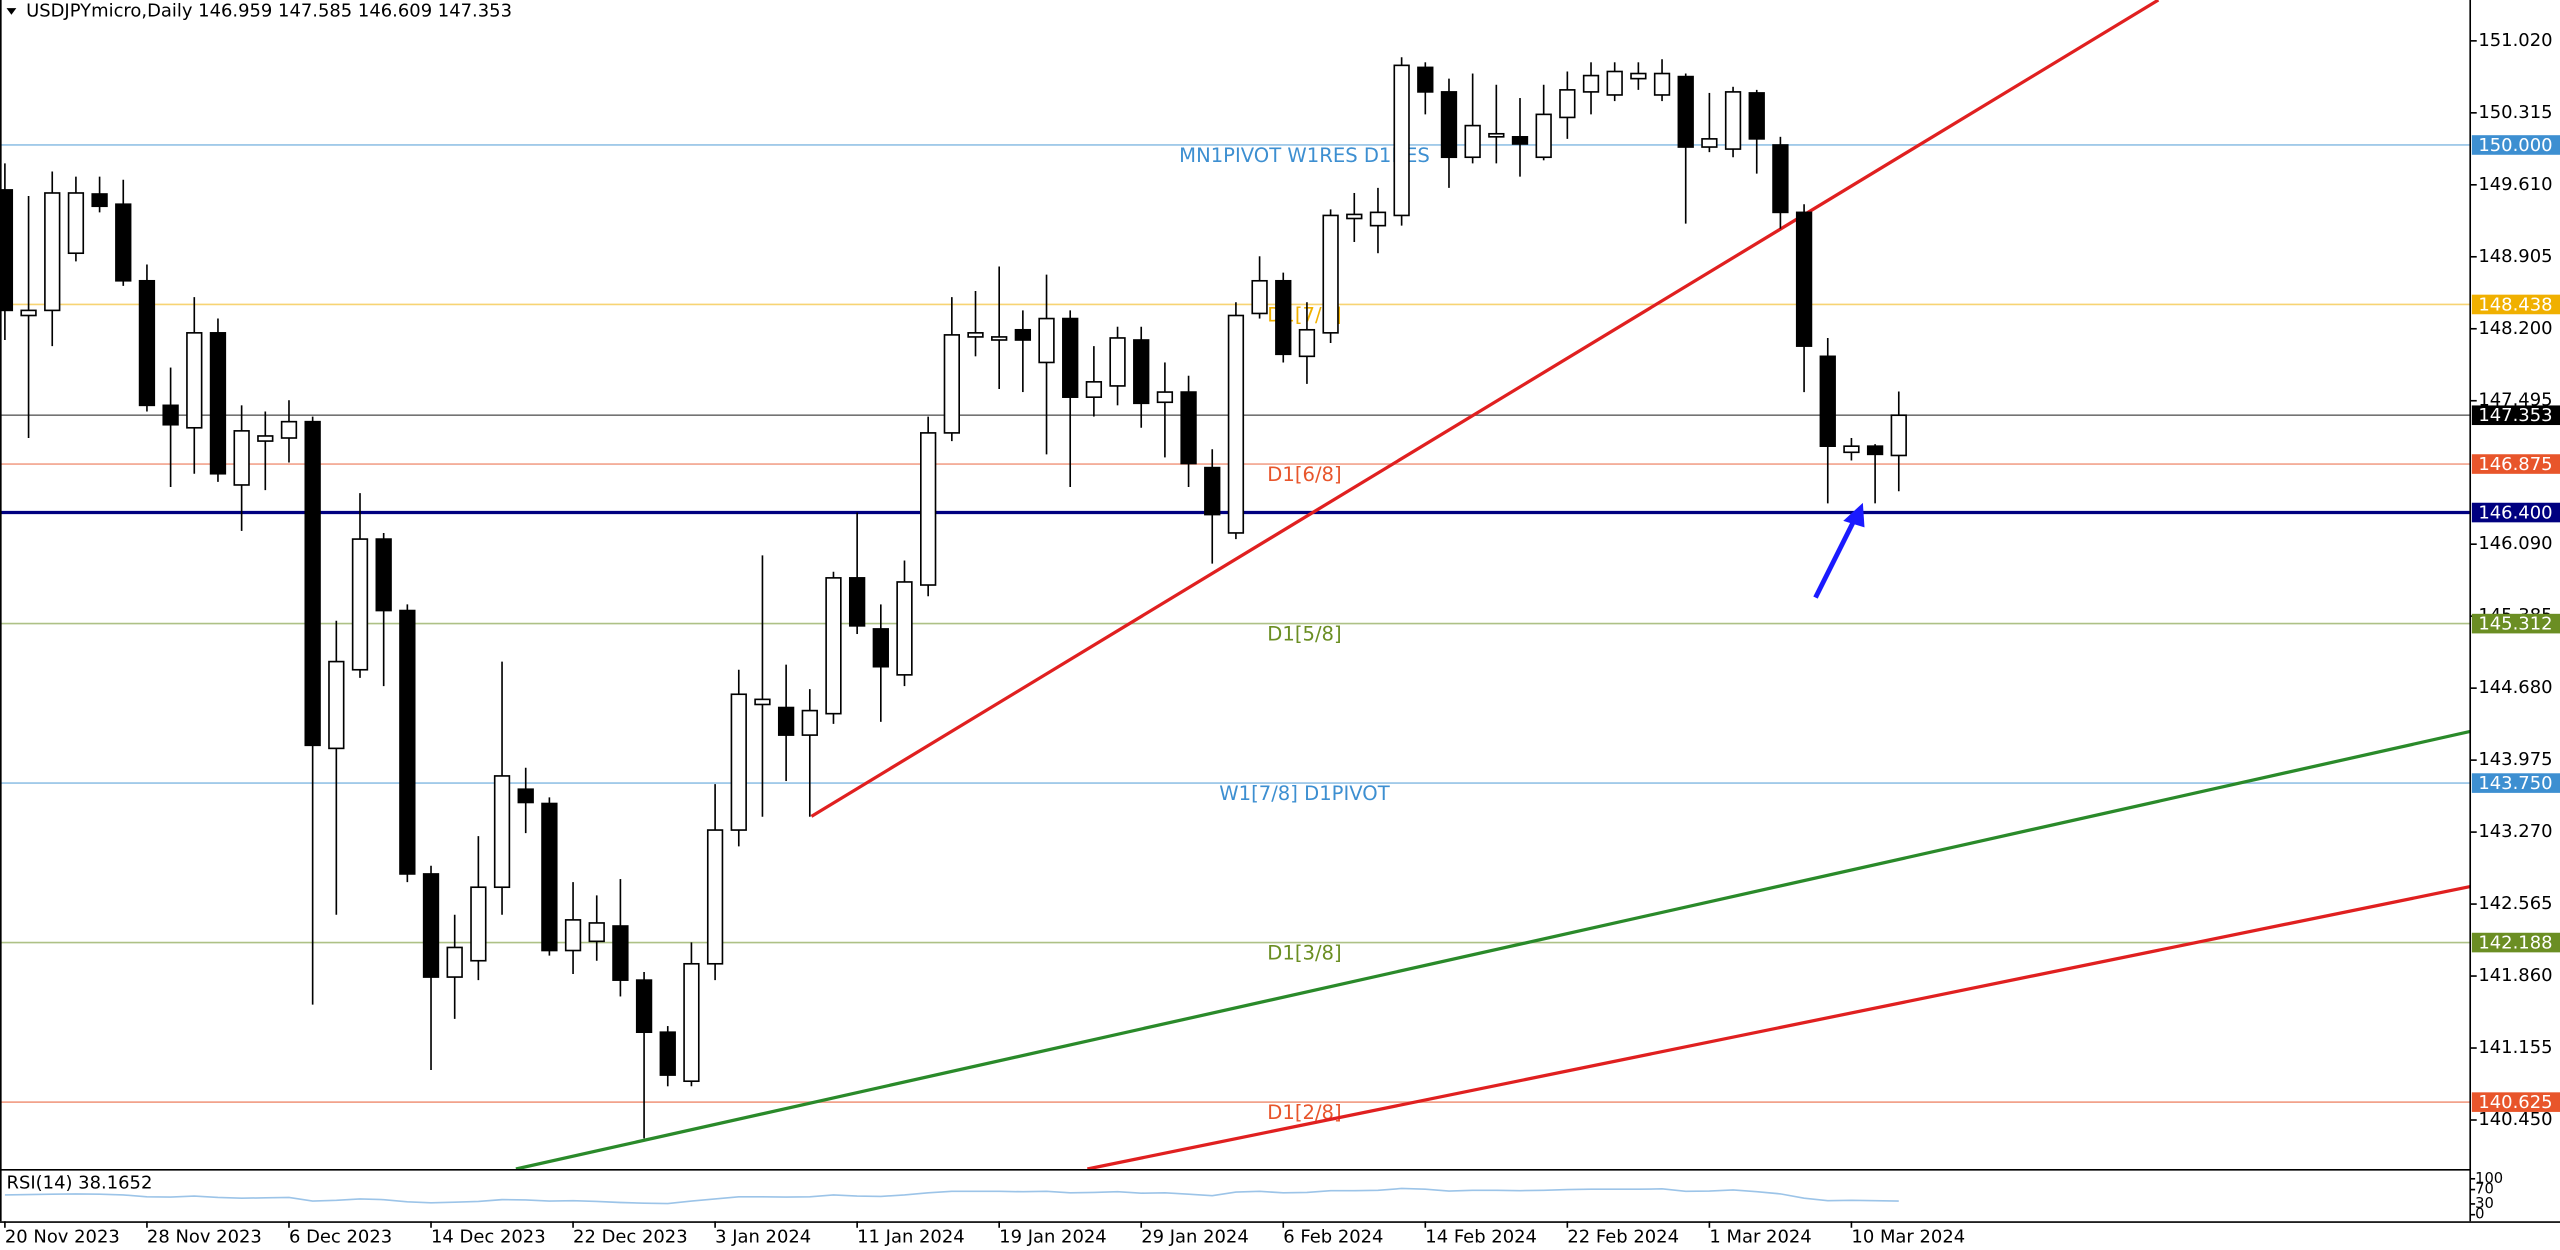 Image resolution: width=2560 pixels, height=1250 pixels. I want to click on x-tick-label: 1 Mar 2024, so click(1760, 1237).